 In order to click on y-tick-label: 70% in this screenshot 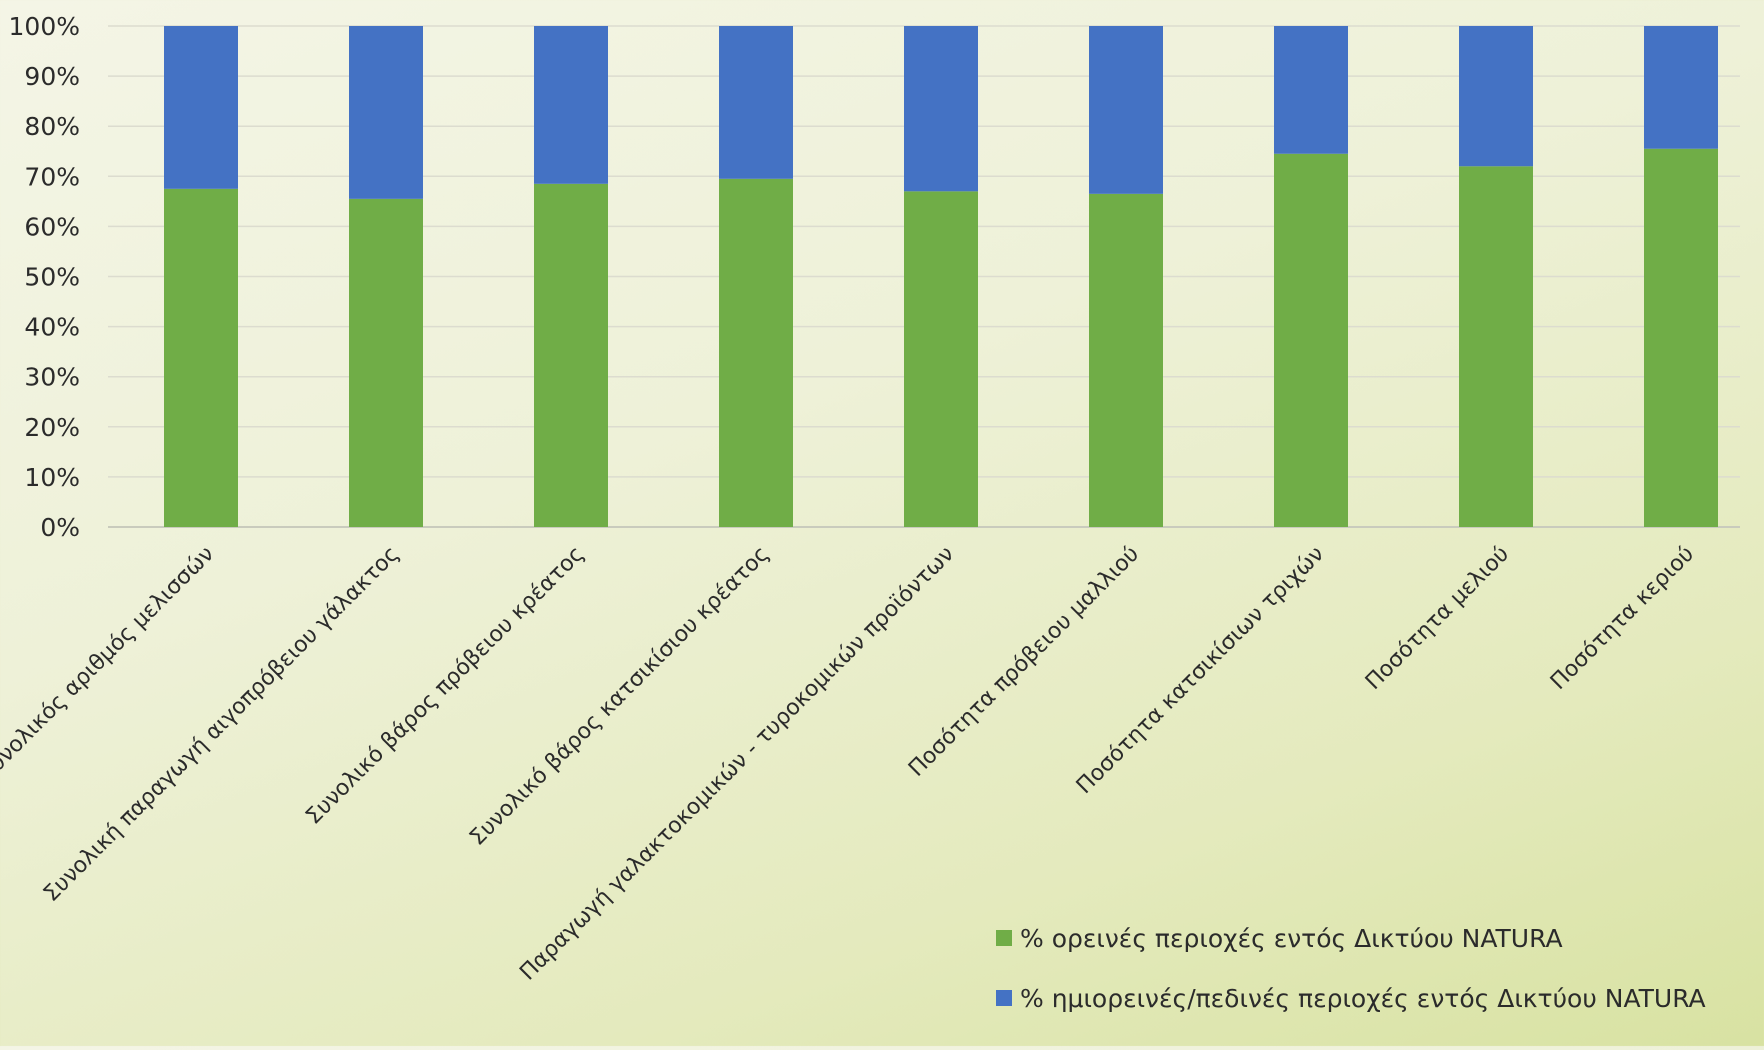, I will do `click(52, 176)`.